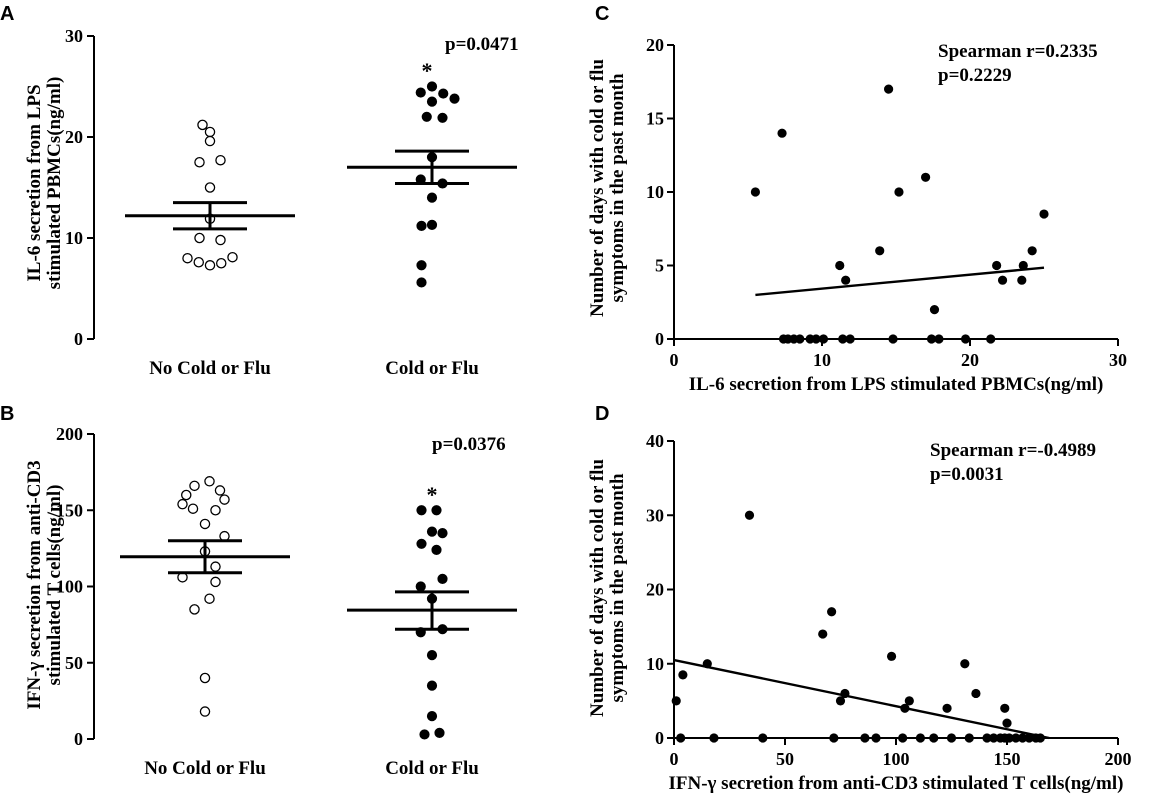  What do you see at coordinates (602, 14) in the screenshot?
I see `panel-letter-c: C` at bounding box center [602, 14].